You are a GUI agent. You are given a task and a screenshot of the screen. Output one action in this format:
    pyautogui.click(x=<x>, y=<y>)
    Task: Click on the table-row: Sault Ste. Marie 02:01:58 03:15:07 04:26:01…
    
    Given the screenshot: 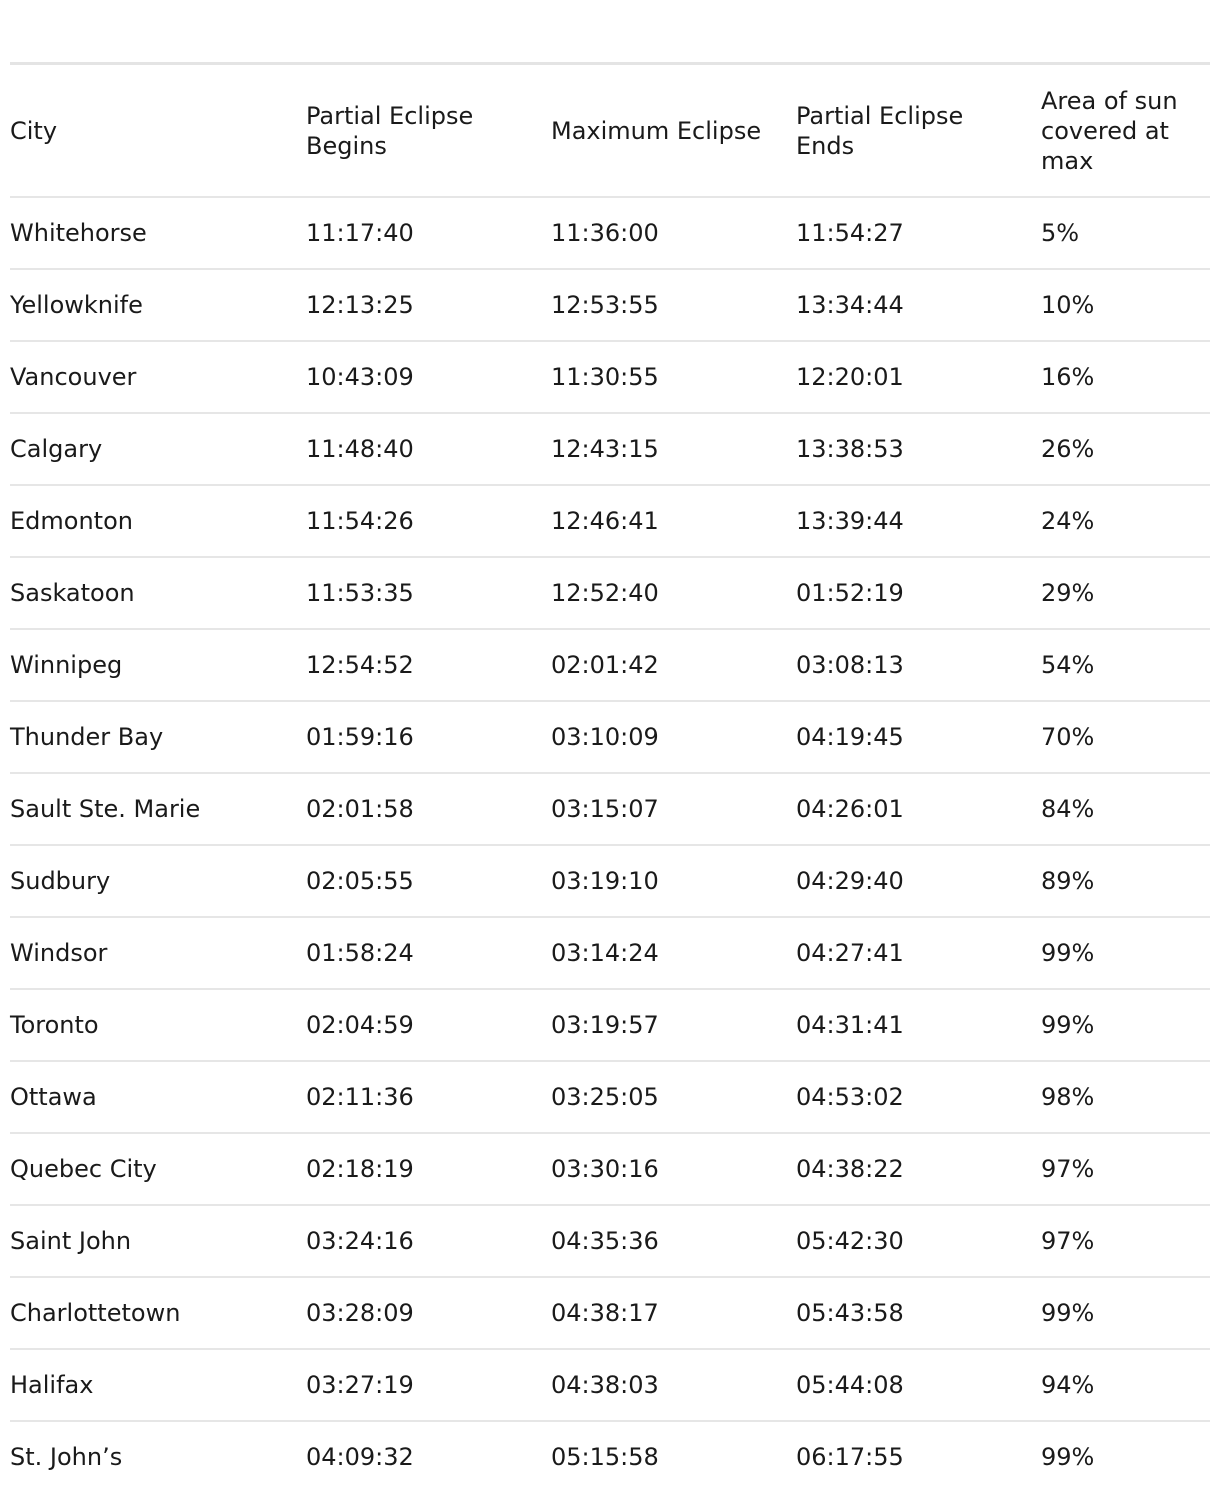 What is the action you would take?
    pyautogui.click(x=610, y=809)
    